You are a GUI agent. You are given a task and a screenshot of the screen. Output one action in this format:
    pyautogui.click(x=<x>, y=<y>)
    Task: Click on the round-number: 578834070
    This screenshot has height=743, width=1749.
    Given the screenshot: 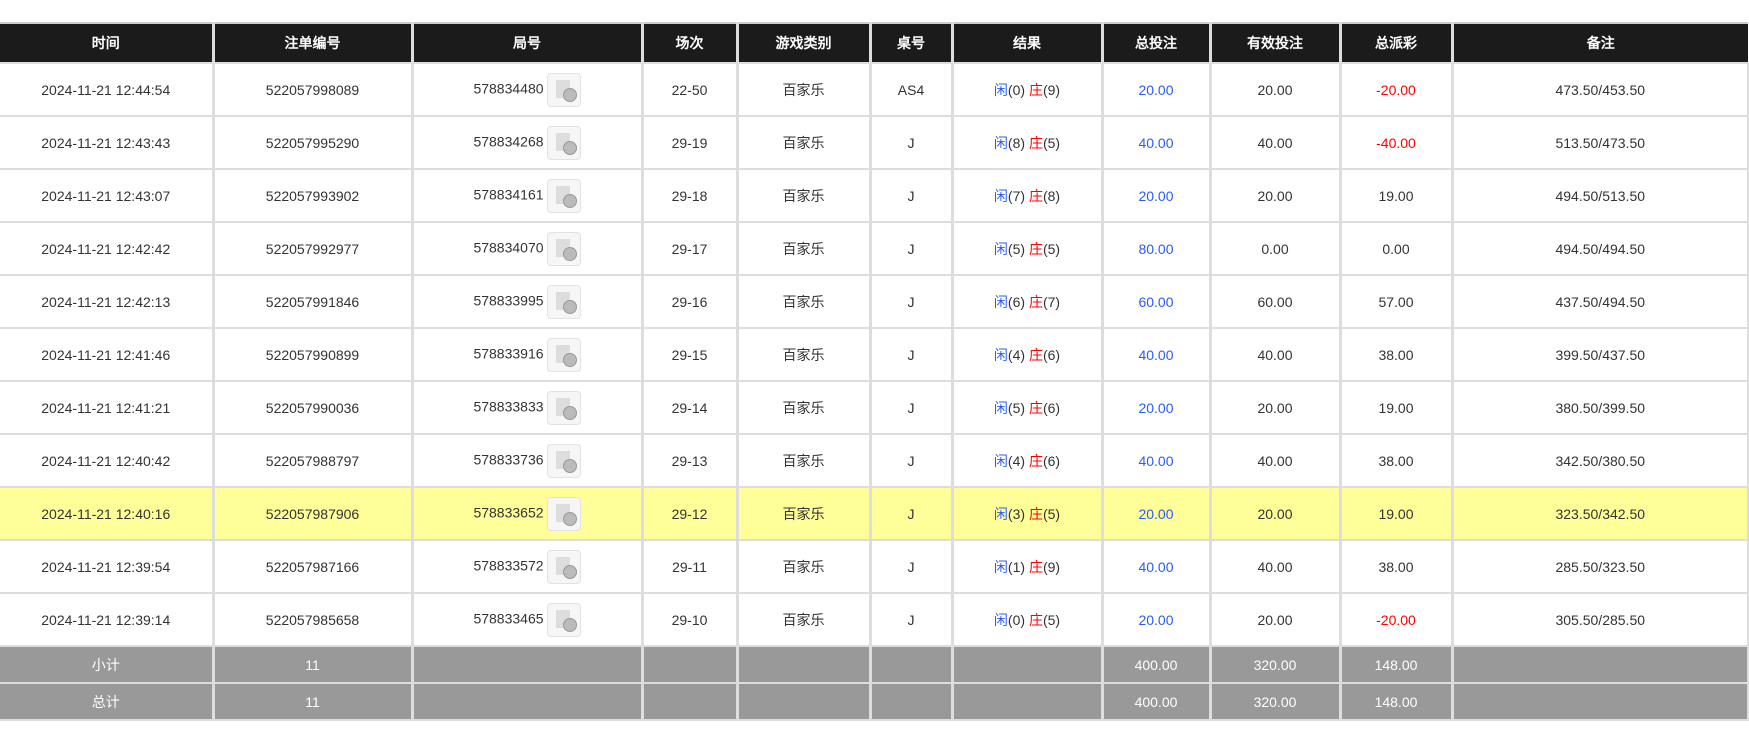 What is the action you would take?
    pyautogui.click(x=508, y=247)
    